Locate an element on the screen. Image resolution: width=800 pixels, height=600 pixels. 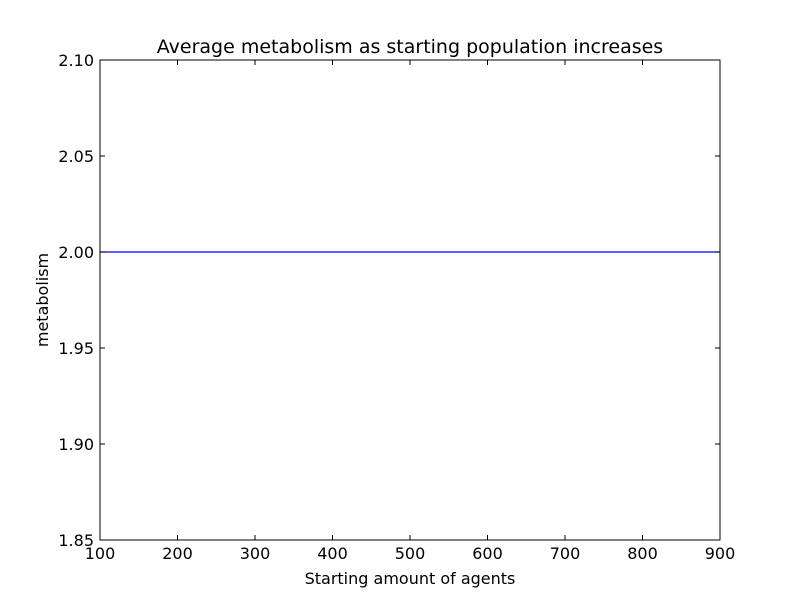
x-tick-label: 400 is located at coordinates (332, 553).